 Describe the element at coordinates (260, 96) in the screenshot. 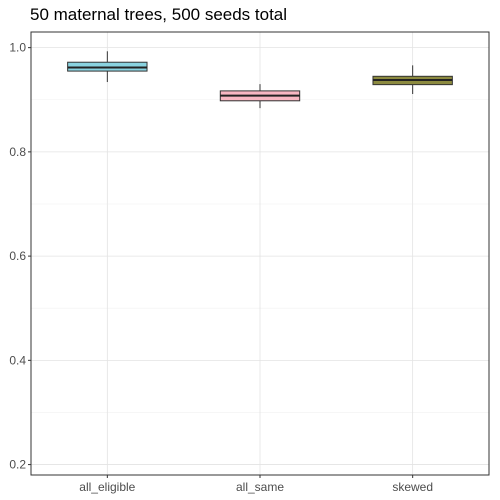

I see `box-all_same` at that location.